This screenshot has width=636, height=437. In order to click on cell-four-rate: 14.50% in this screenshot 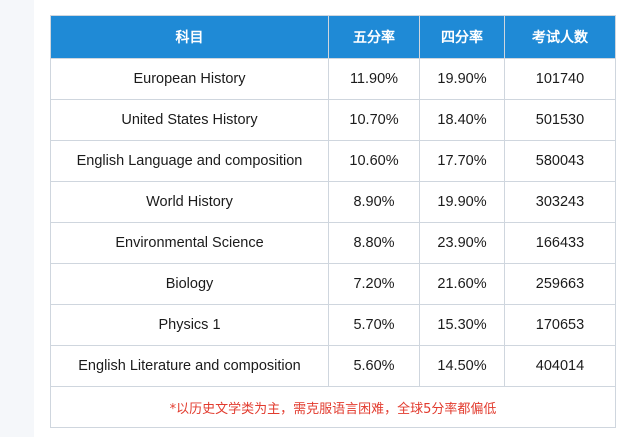, I will do `click(462, 366)`.